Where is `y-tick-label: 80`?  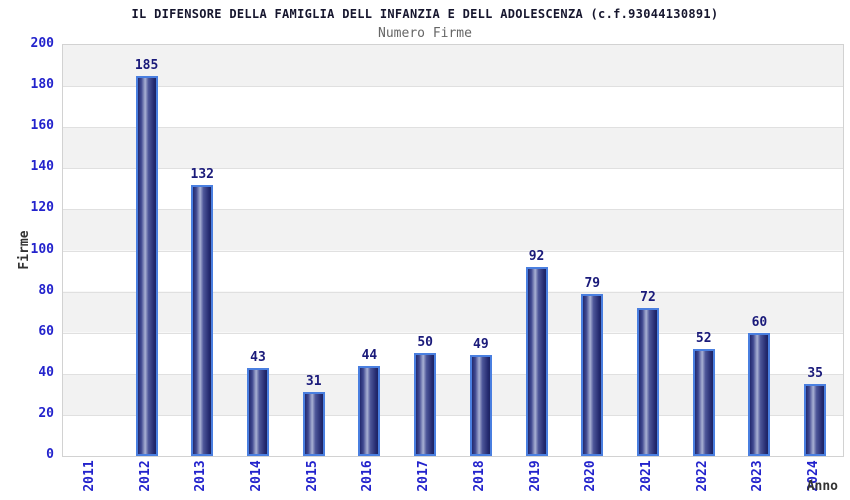 y-tick-label: 80 is located at coordinates (46, 290).